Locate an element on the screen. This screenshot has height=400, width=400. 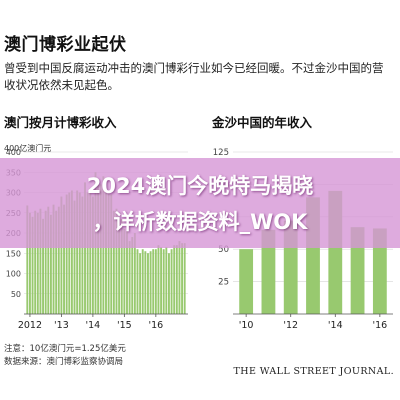
footer-source: 数据来源：澳门博彩监察协调局 is located at coordinates (64, 362).